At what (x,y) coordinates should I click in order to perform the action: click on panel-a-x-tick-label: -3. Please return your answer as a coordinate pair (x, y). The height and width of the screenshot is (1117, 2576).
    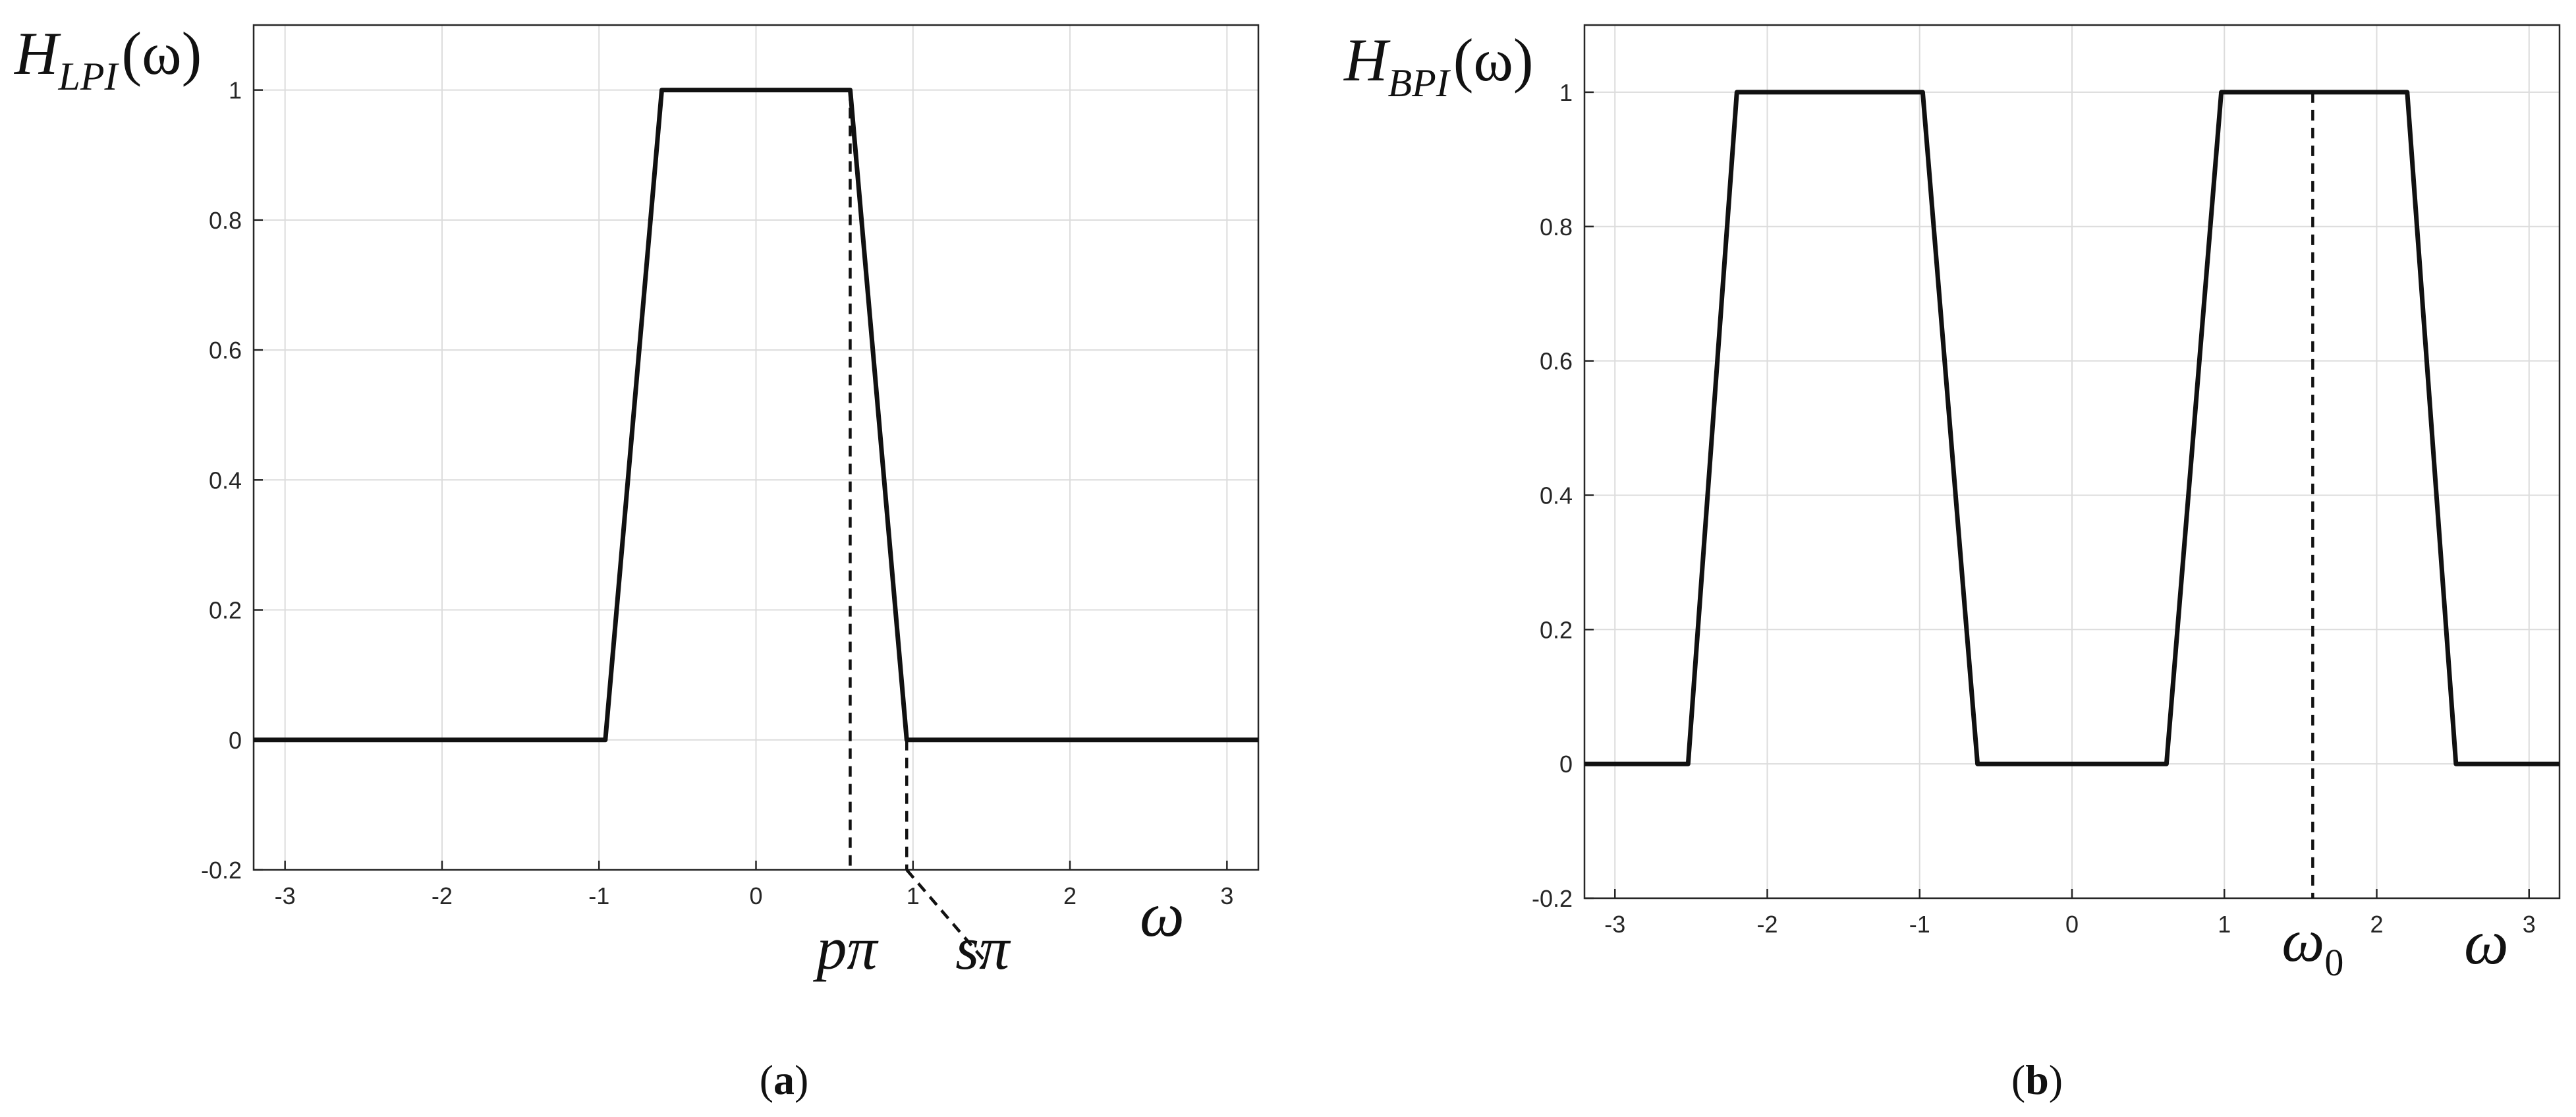
    Looking at the image, I should click on (285, 895).